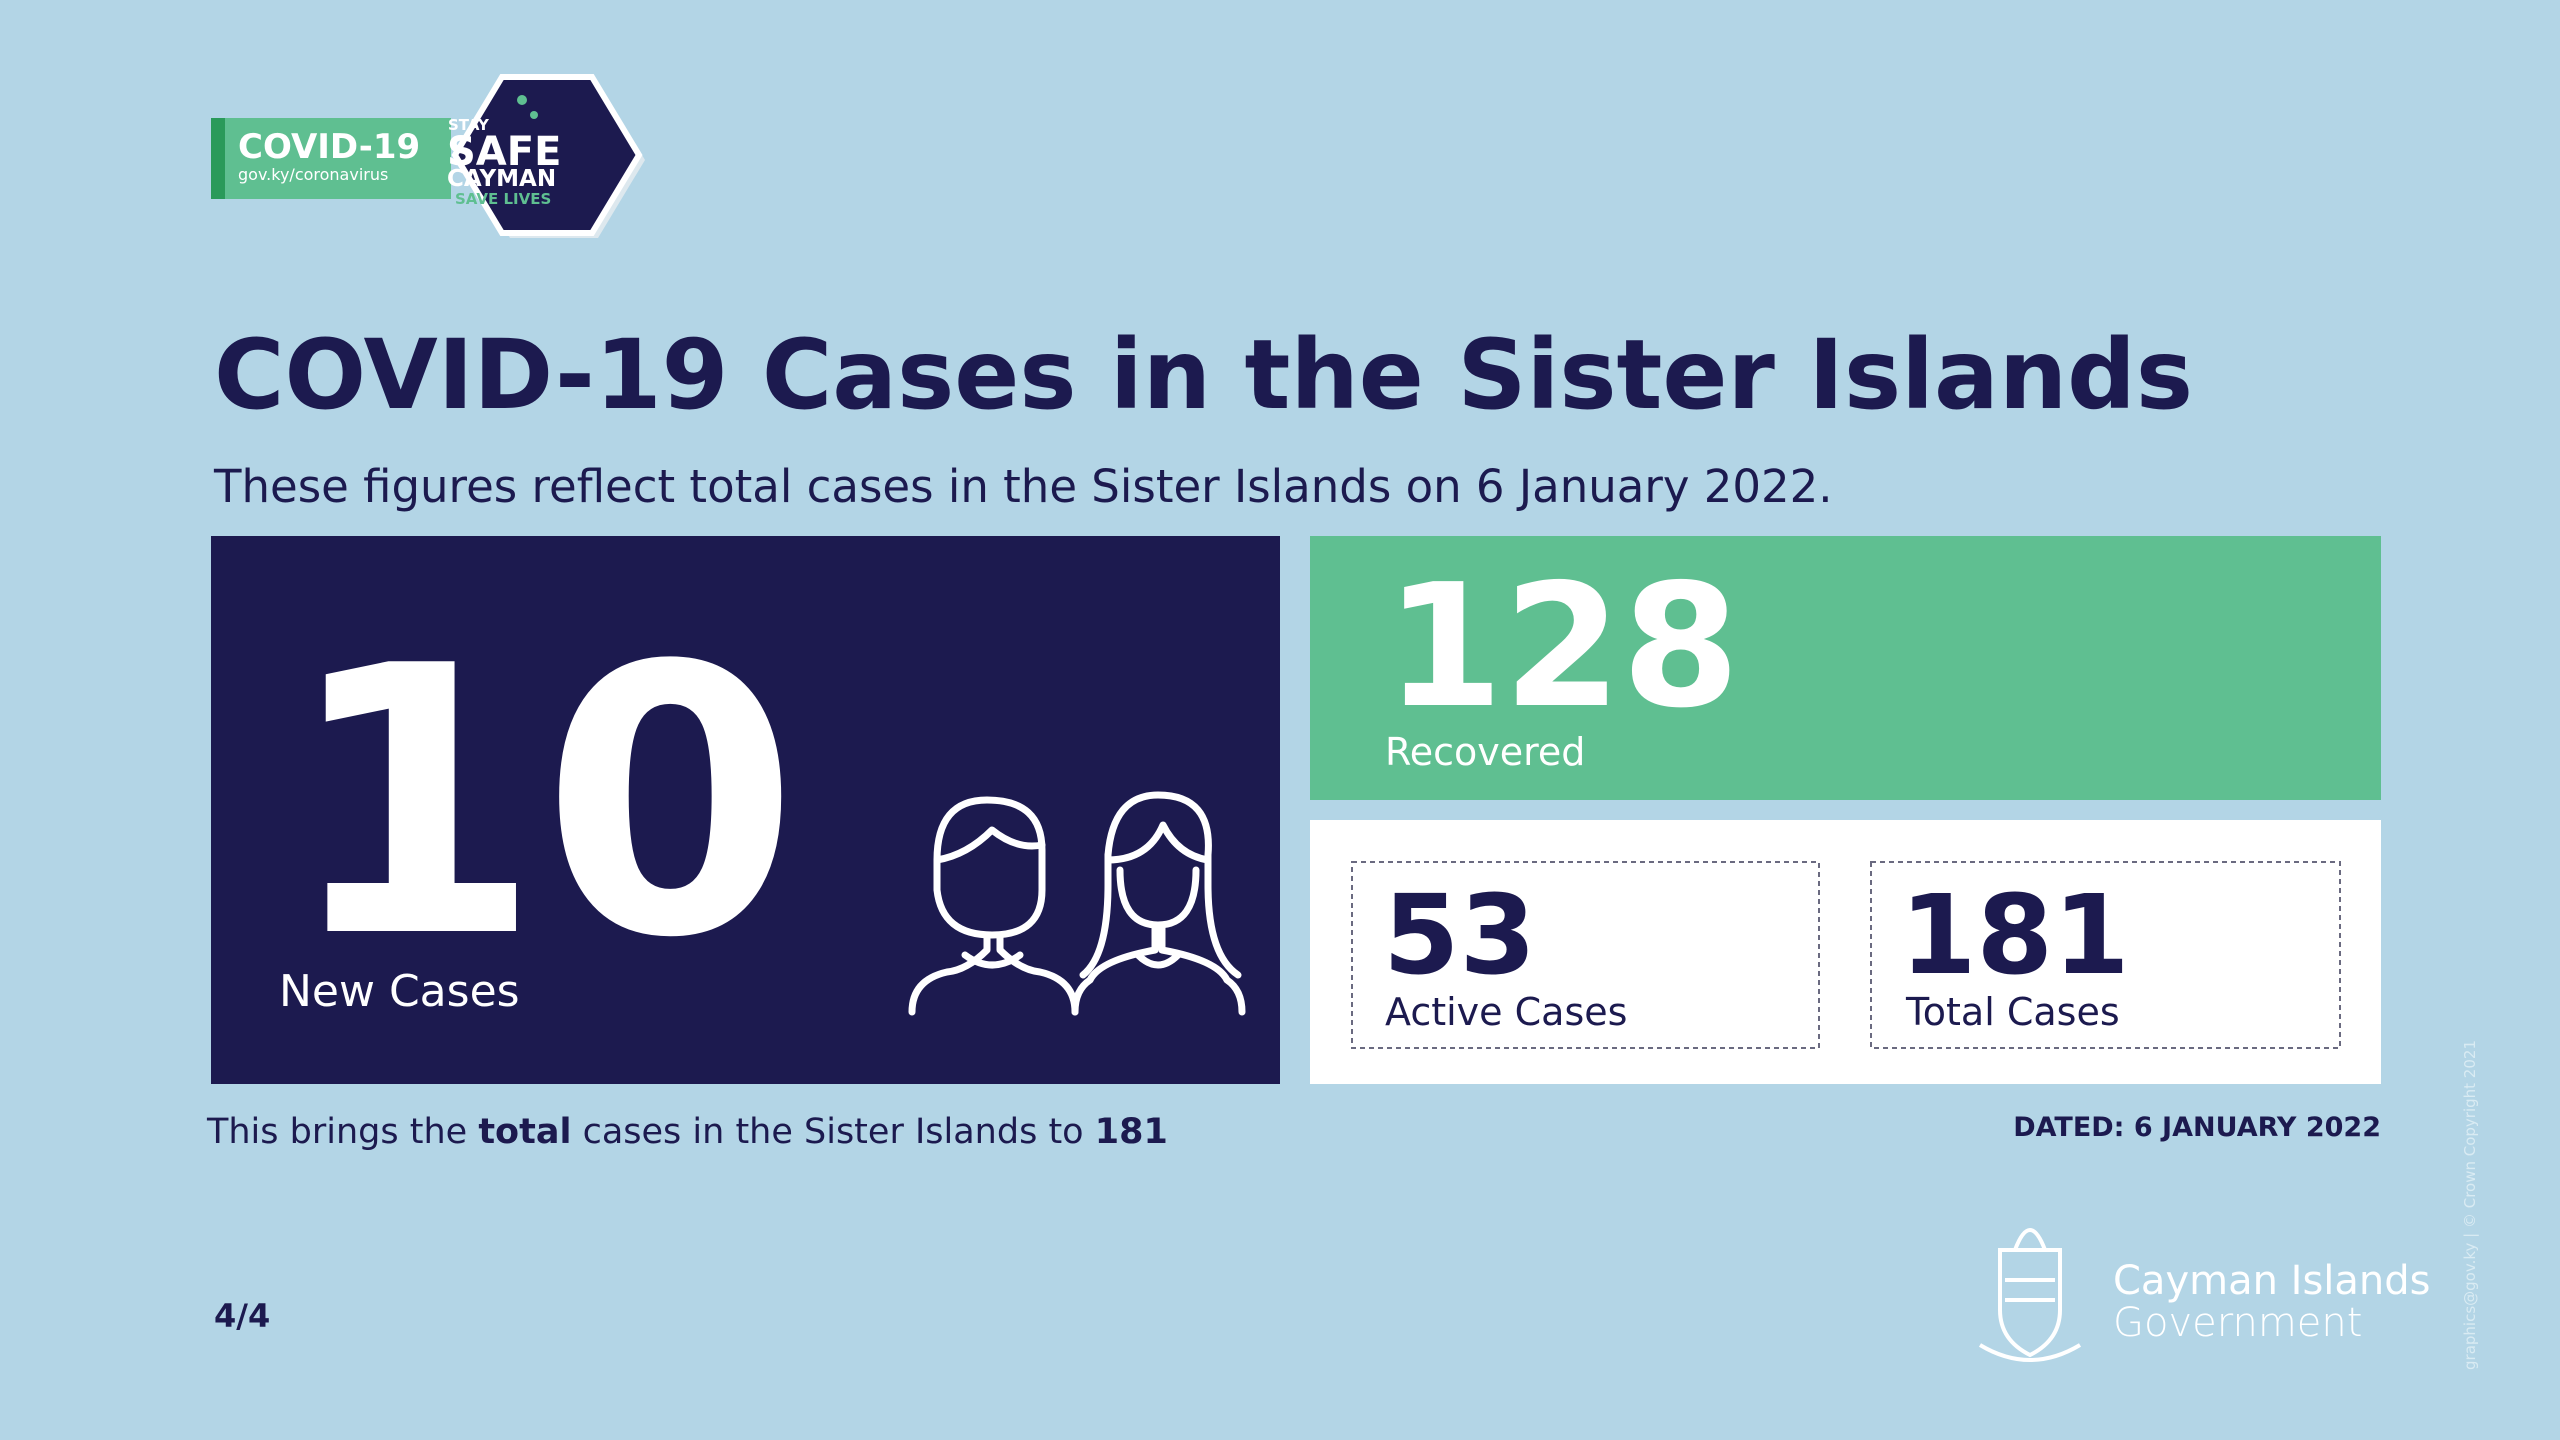 This screenshot has height=1440, width=2560. I want to click on dated: DATED: 6 JANUARY 2022, so click(2197, 1127).